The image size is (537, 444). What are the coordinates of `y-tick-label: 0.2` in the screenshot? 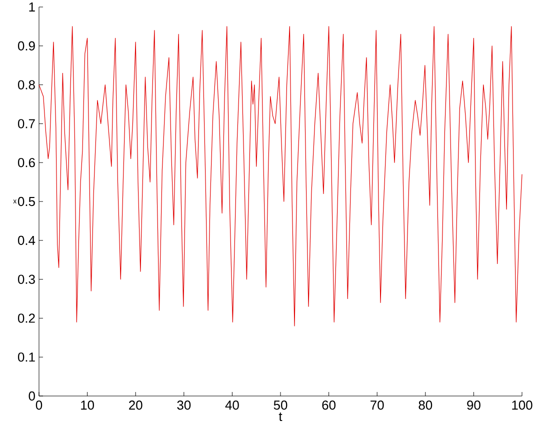 It's located at (26, 318).